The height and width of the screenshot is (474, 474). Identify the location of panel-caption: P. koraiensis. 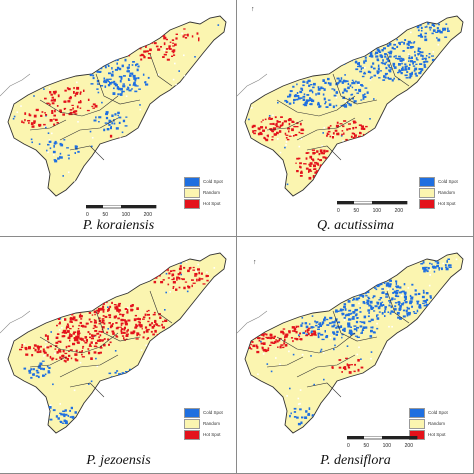
(118, 225).